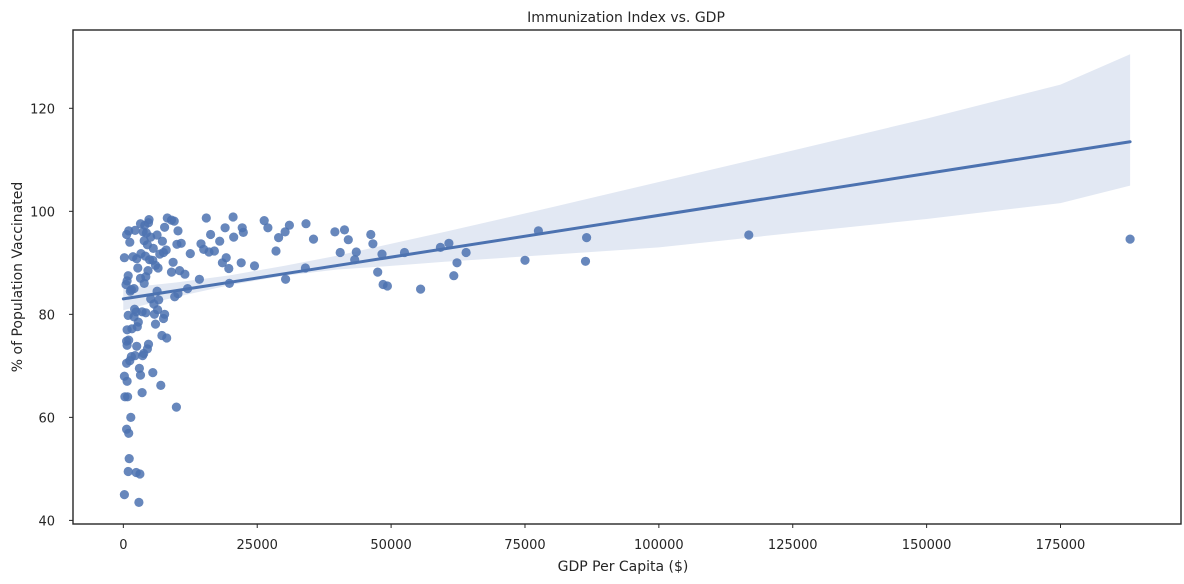 The image size is (1184, 584). I want to click on x-tick-label: 50000, so click(390, 545).